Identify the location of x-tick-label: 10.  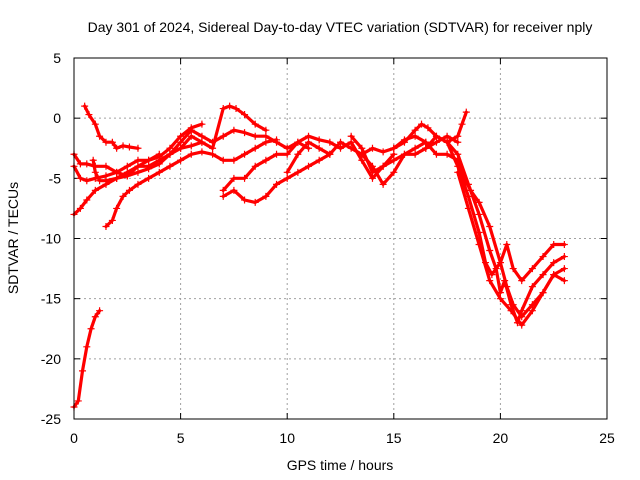
(287, 438).